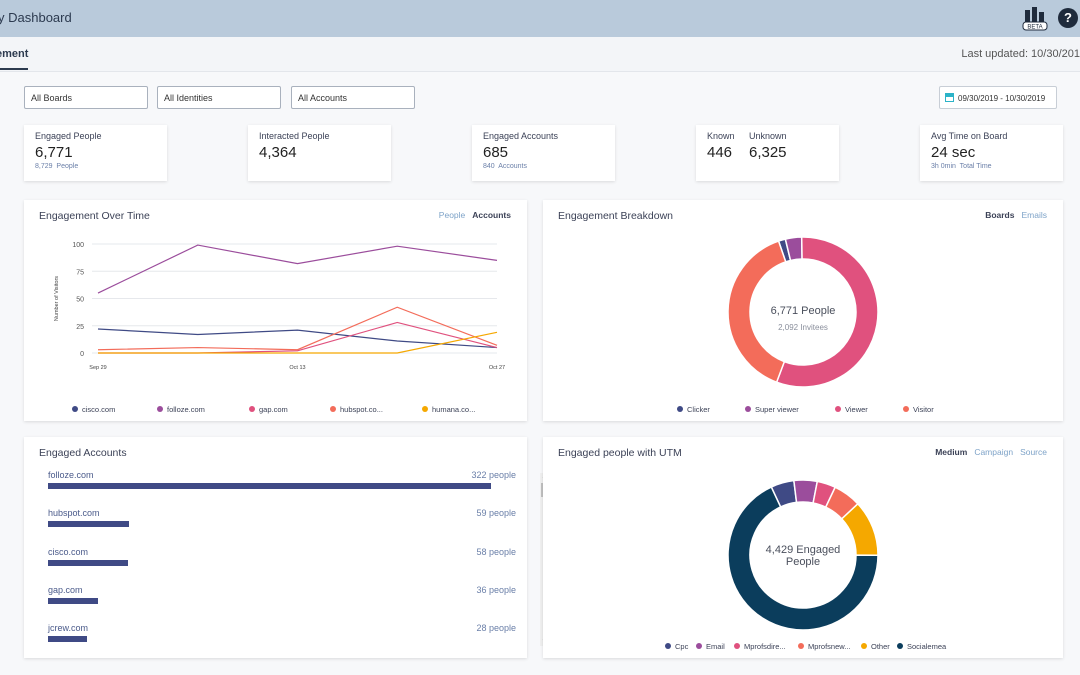  Describe the element at coordinates (620, 453) in the screenshot. I see `panel-title: Engaged people with UTM` at that location.